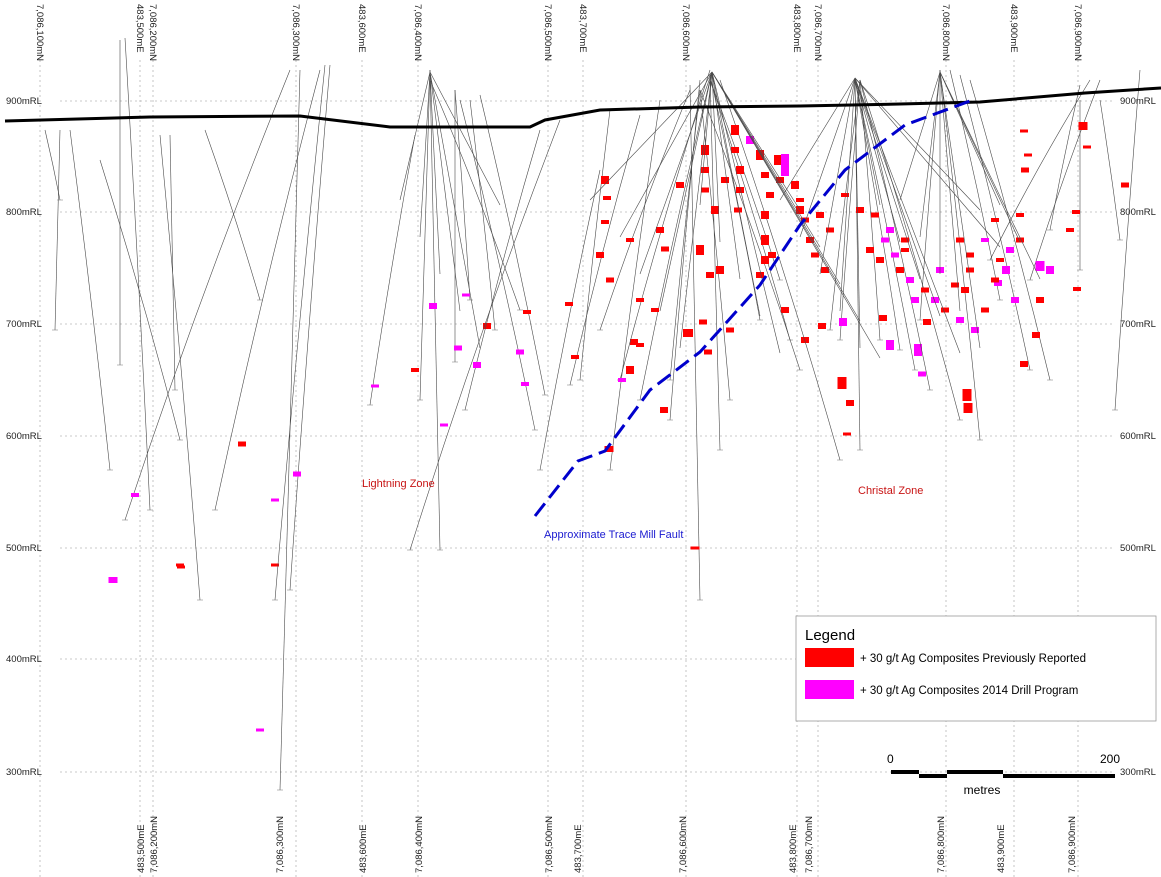 The image size is (1161, 877). Describe the element at coordinates (1110, 759) in the screenshot. I see `scale-max-label: 200` at that location.